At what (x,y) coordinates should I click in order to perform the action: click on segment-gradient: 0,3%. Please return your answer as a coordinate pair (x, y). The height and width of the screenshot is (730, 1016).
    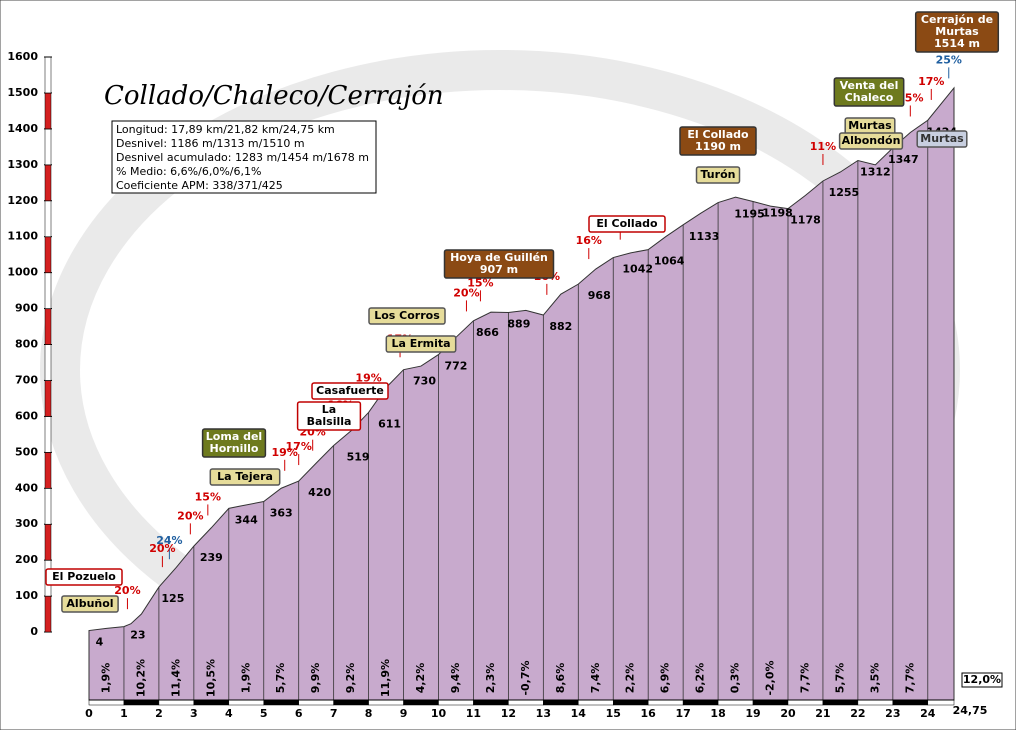
    Looking at the image, I should click on (735, 678).